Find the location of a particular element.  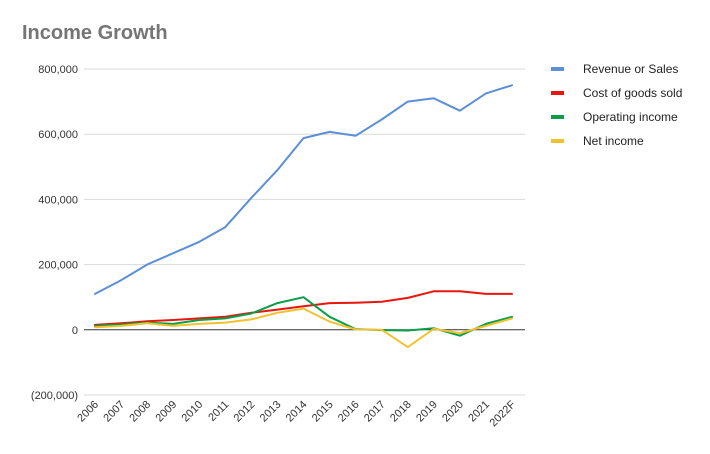

x-tick-label: 2014 is located at coordinates (297, 412).